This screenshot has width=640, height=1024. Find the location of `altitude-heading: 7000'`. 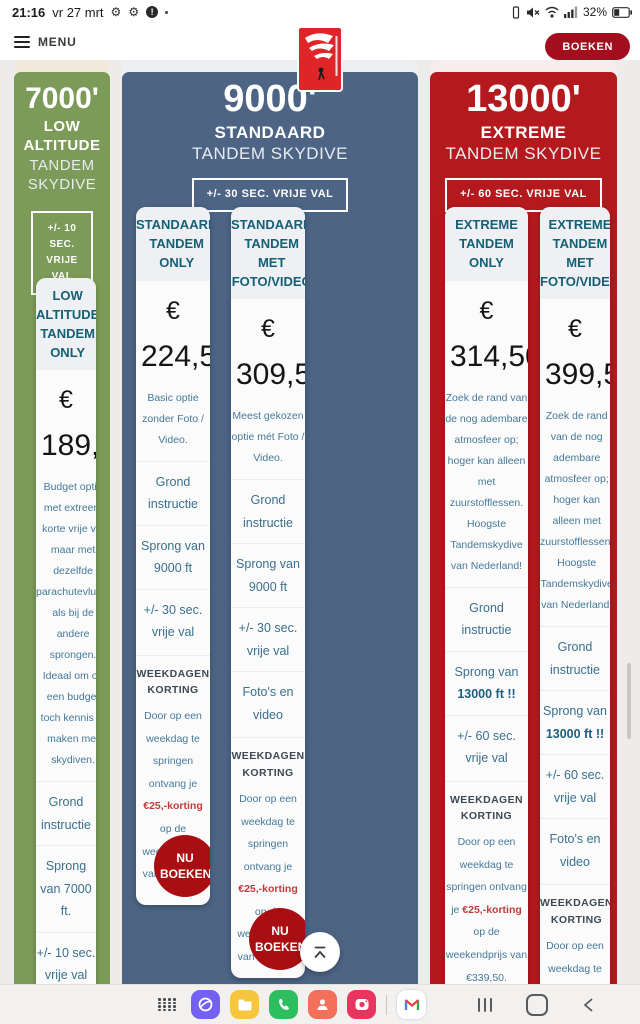

altitude-heading: 7000' is located at coordinates (62, 98).